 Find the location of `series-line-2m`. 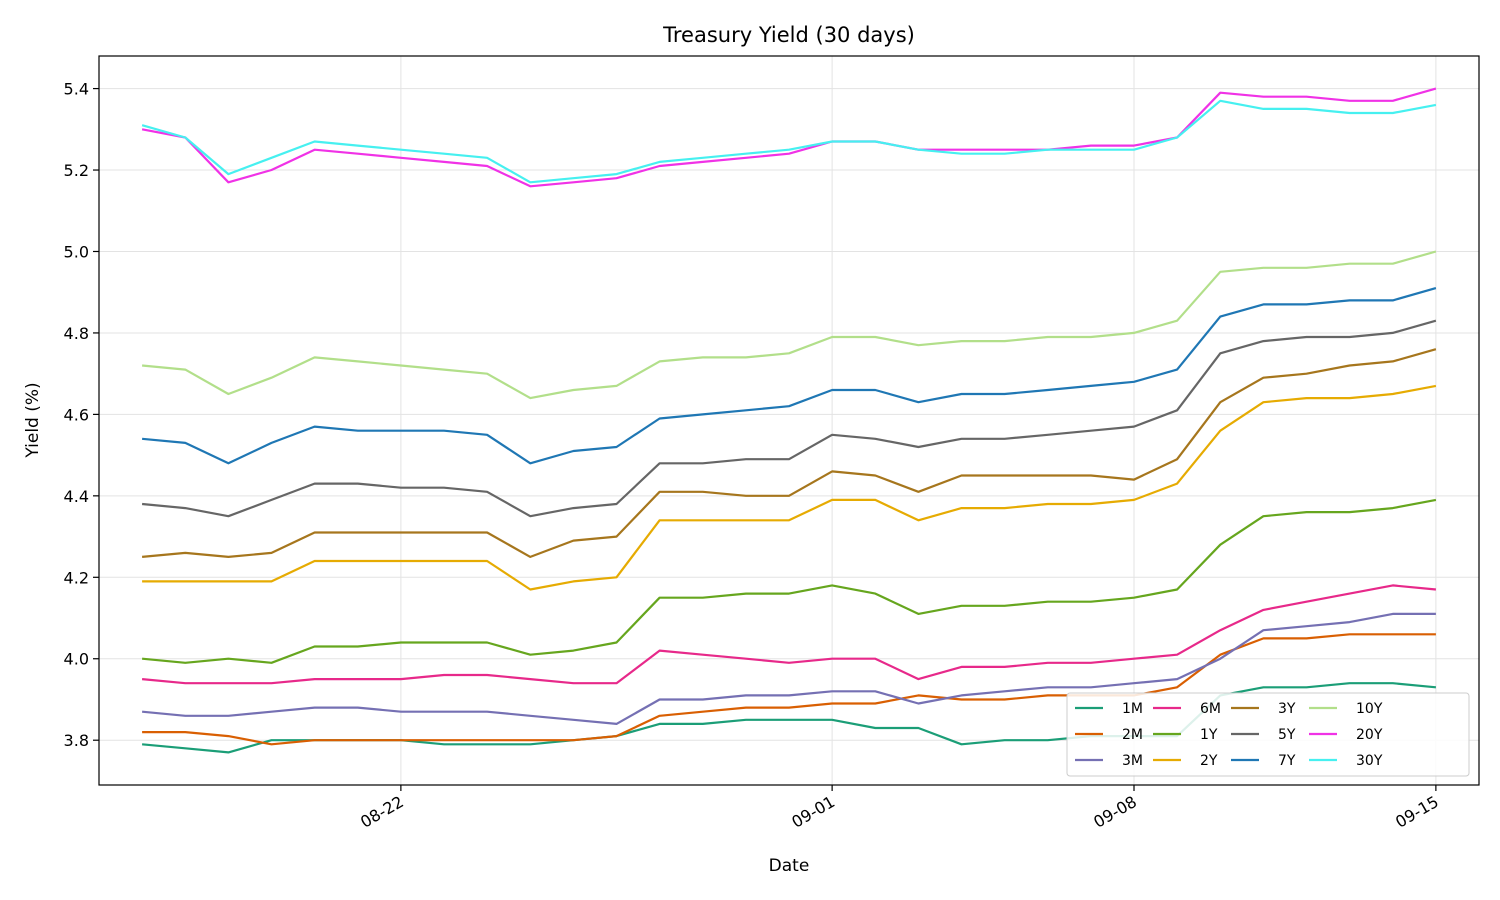

series-line-2m is located at coordinates (789, 689).